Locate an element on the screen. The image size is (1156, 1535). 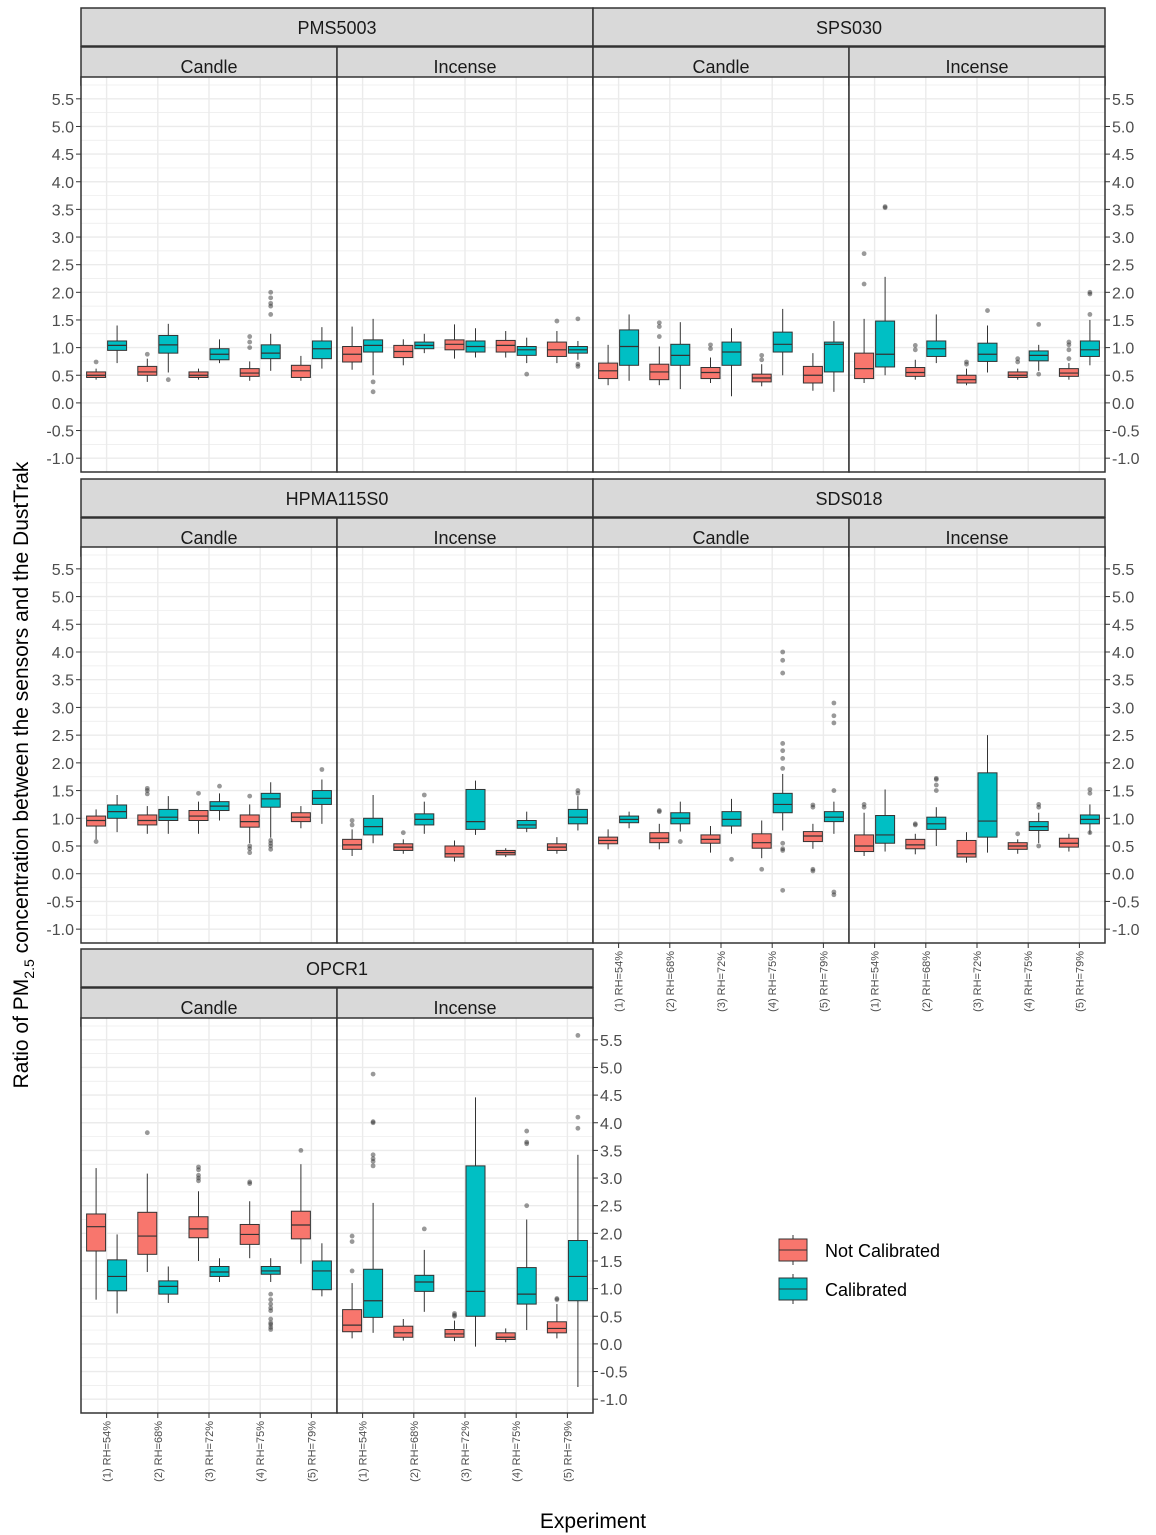
x-tick-label-opcr1-candle-3: (3) RH=72% is located at coordinates (210, 1451).